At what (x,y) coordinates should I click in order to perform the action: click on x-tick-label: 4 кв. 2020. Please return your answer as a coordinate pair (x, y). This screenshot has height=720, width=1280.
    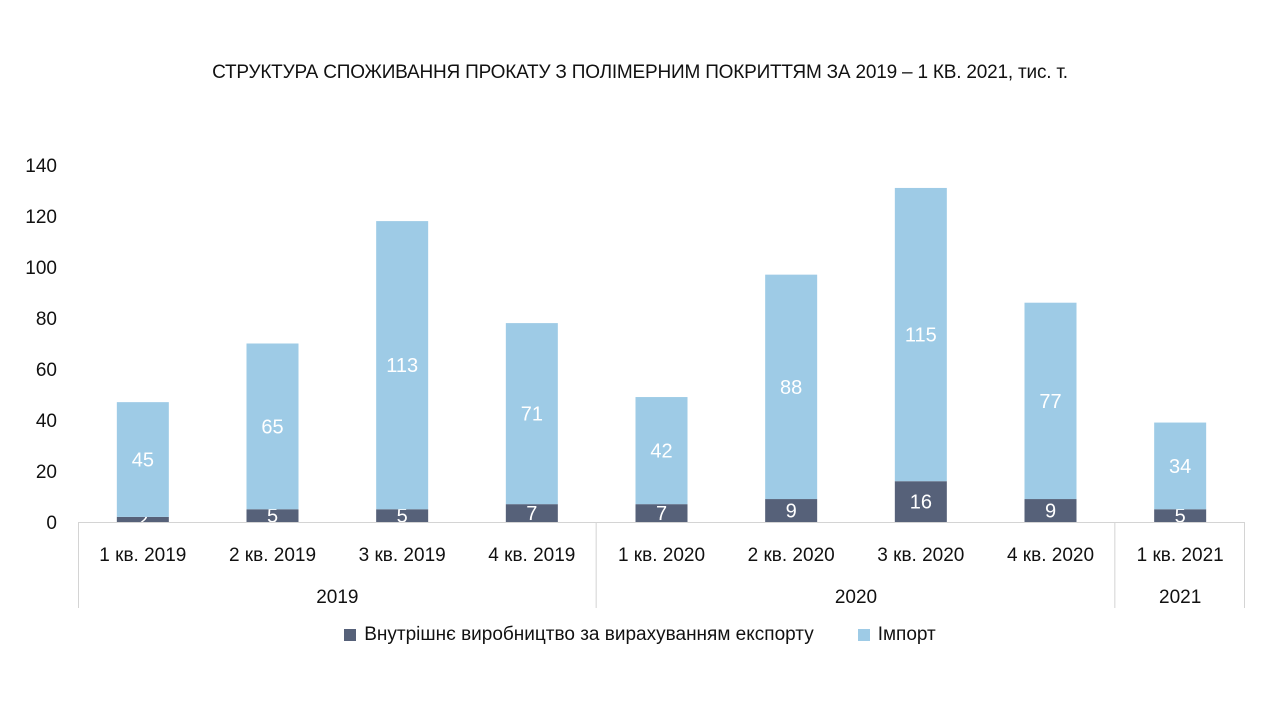
    Looking at the image, I should click on (1050, 555).